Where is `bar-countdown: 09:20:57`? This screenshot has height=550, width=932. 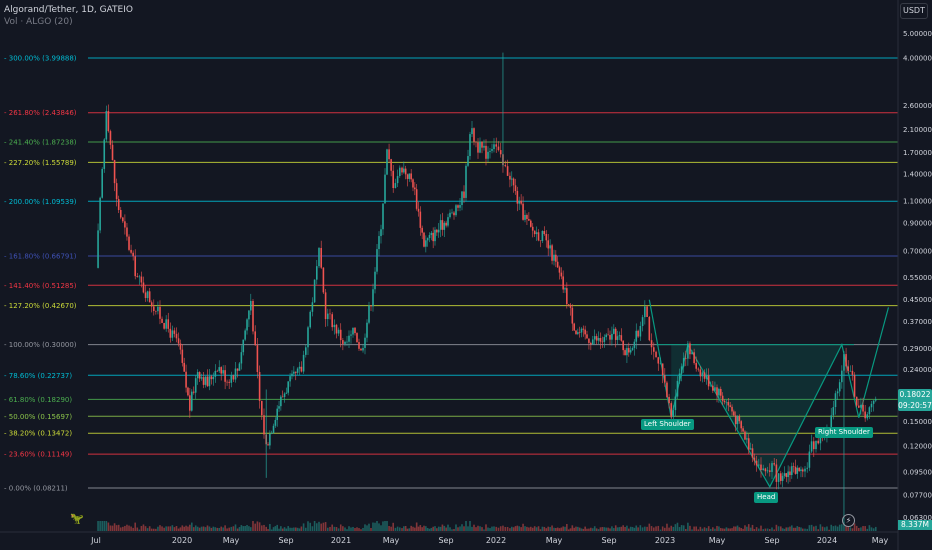 bar-countdown: 09:20:57 is located at coordinates (915, 405).